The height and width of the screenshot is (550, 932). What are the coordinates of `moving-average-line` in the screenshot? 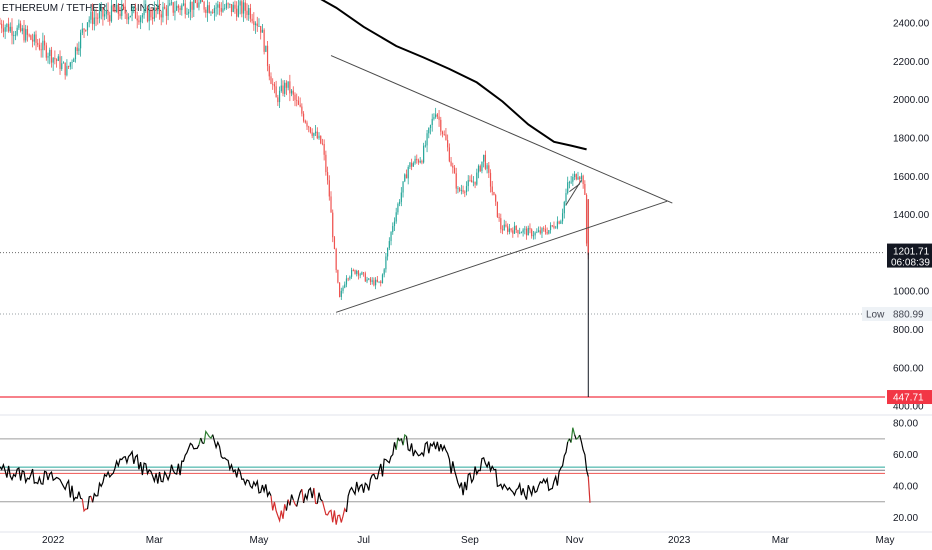 It's located at (453, 75).